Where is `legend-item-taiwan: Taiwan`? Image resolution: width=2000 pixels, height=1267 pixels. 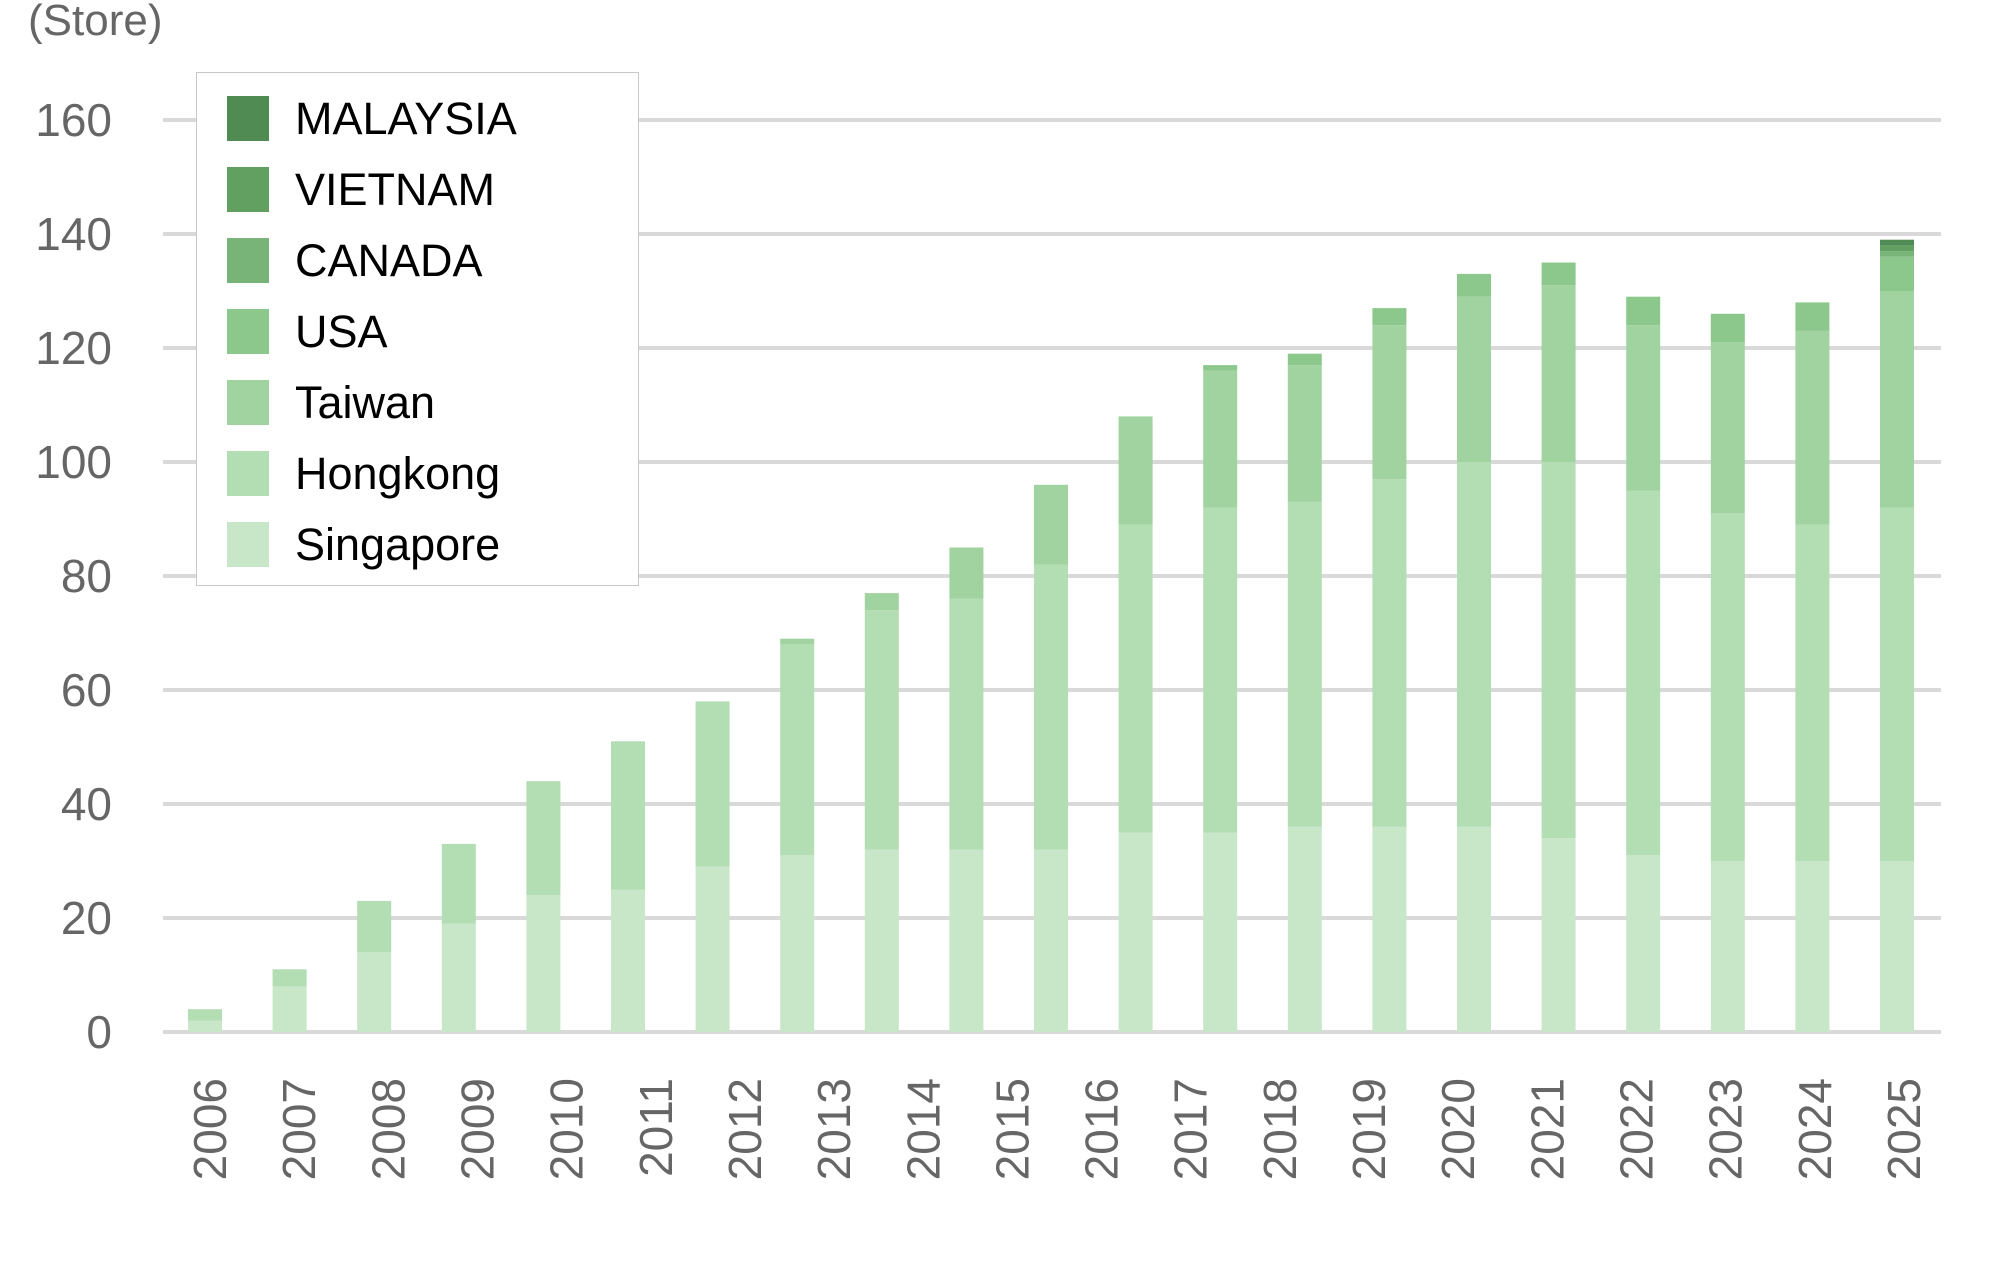 legend-item-taiwan: Taiwan is located at coordinates (331, 402).